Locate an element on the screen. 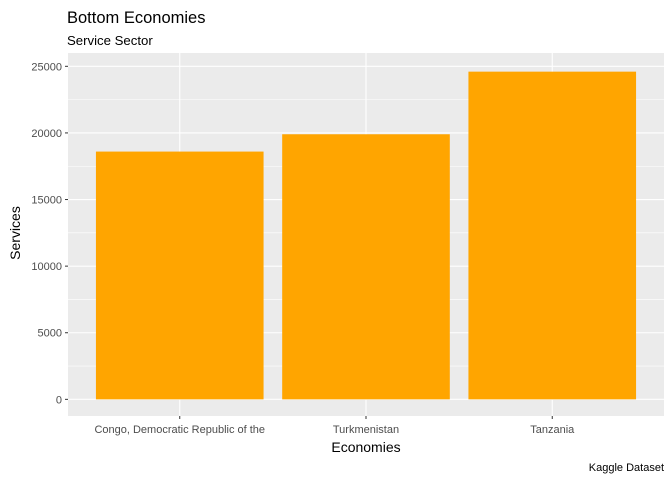 The image size is (672, 480). y-tick-label: 5000 is located at coordinates (50, 334).